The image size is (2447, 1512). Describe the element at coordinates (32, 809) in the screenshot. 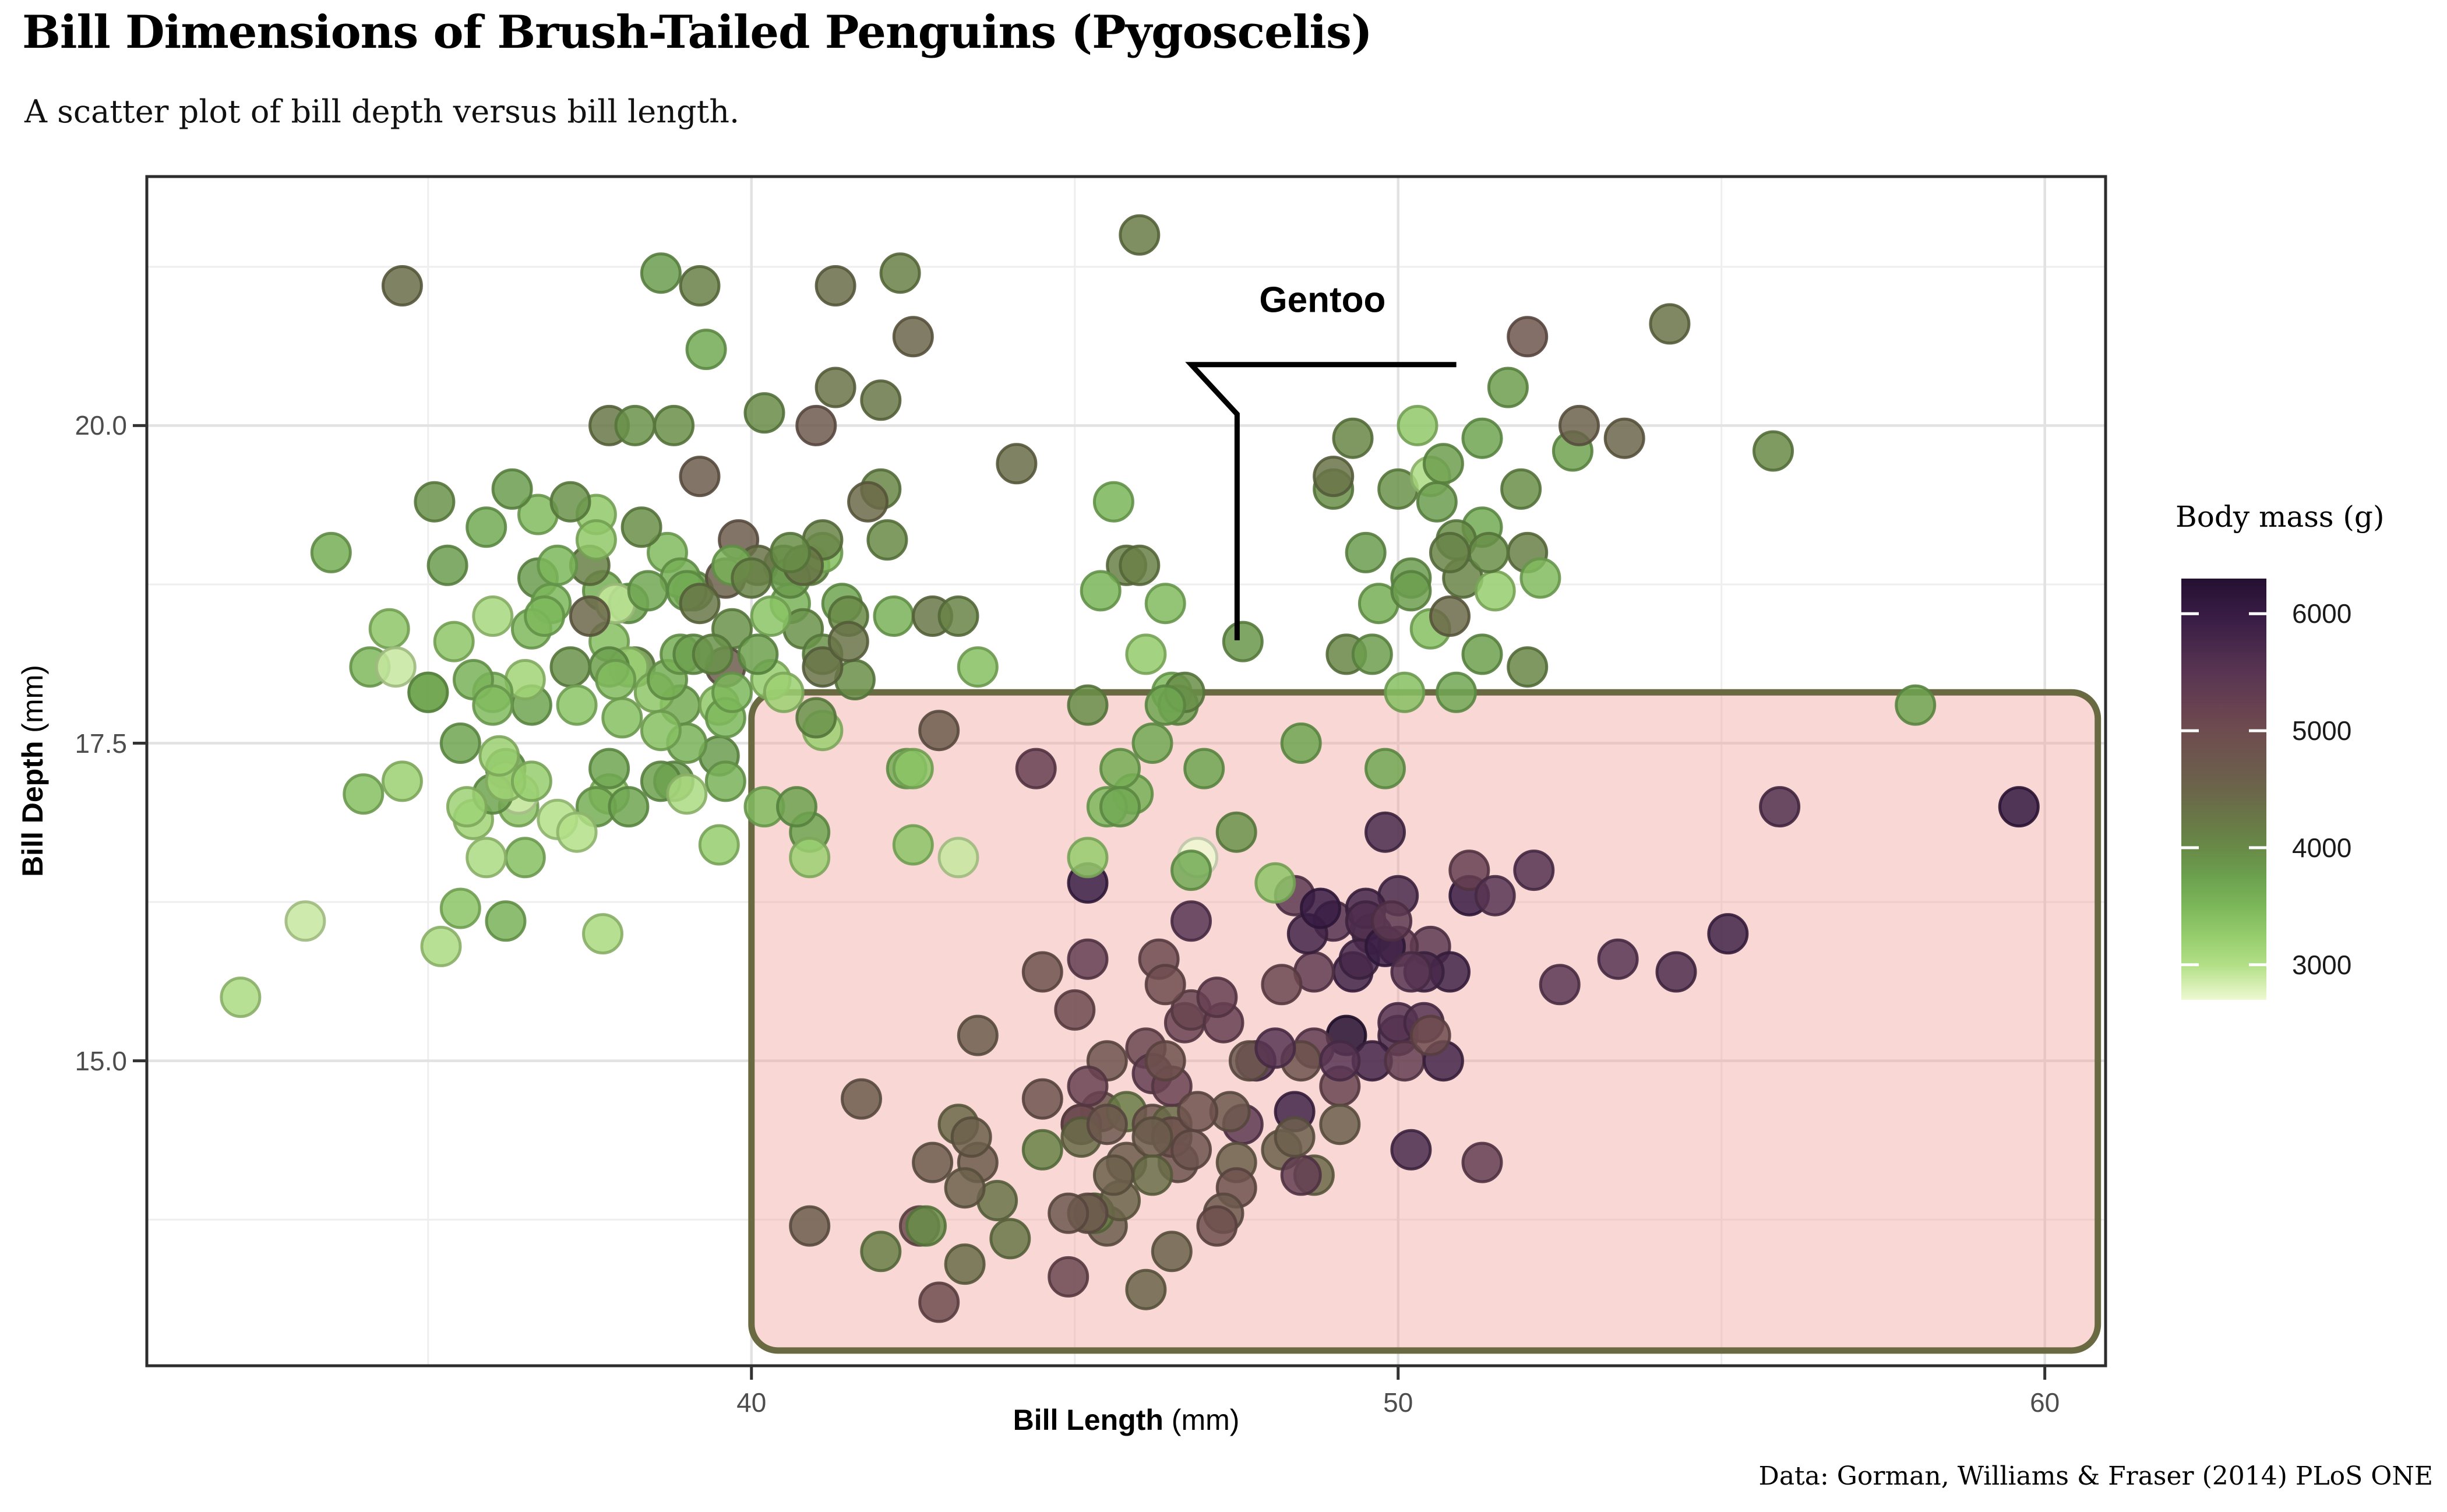

I see `y-axis-title-text: Bill Depth` at that location.